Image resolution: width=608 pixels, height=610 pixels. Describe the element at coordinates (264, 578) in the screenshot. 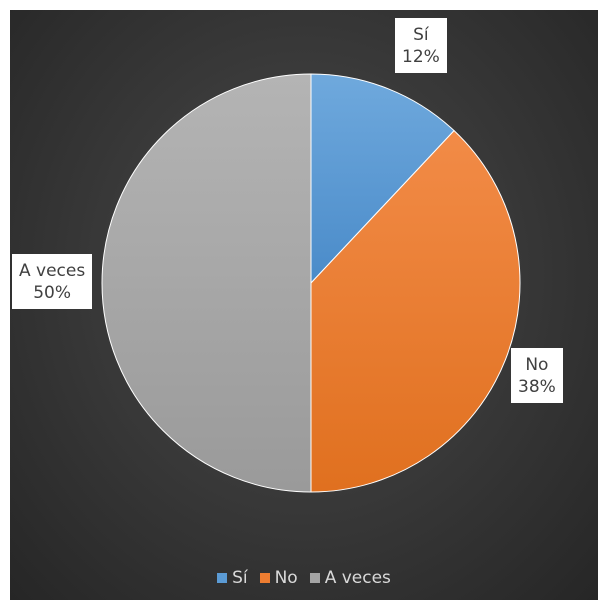

I see `legend-swatch-no` at that location.